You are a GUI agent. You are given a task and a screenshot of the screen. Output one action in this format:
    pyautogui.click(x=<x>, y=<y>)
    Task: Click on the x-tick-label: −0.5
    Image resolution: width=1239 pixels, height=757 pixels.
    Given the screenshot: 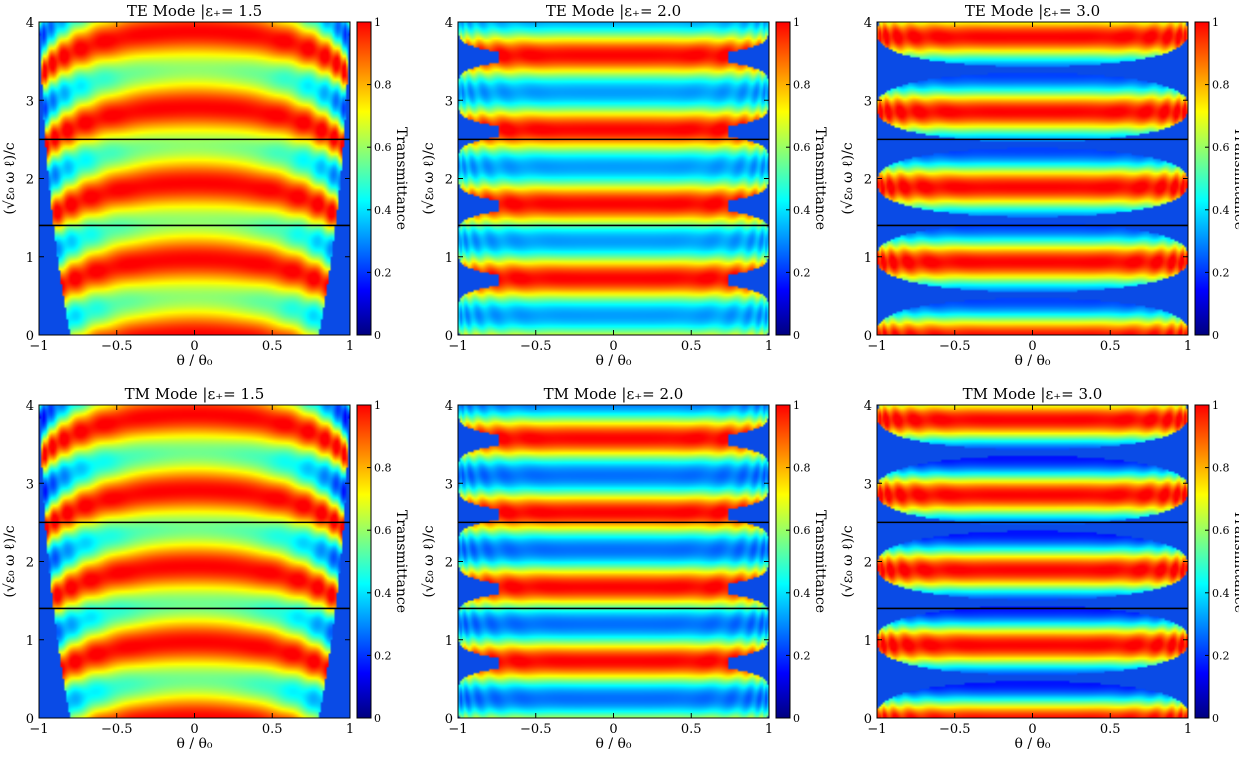 What is the action you would take?
    pyautogui.click(x=117, y=729)
    